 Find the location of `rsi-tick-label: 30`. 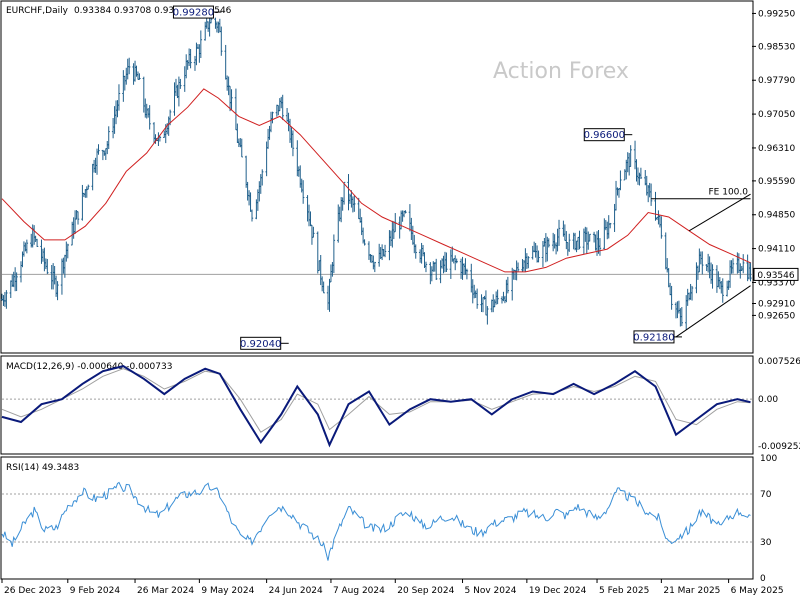

rsi-tick-label: 30 is located at coordinates (766, 543).